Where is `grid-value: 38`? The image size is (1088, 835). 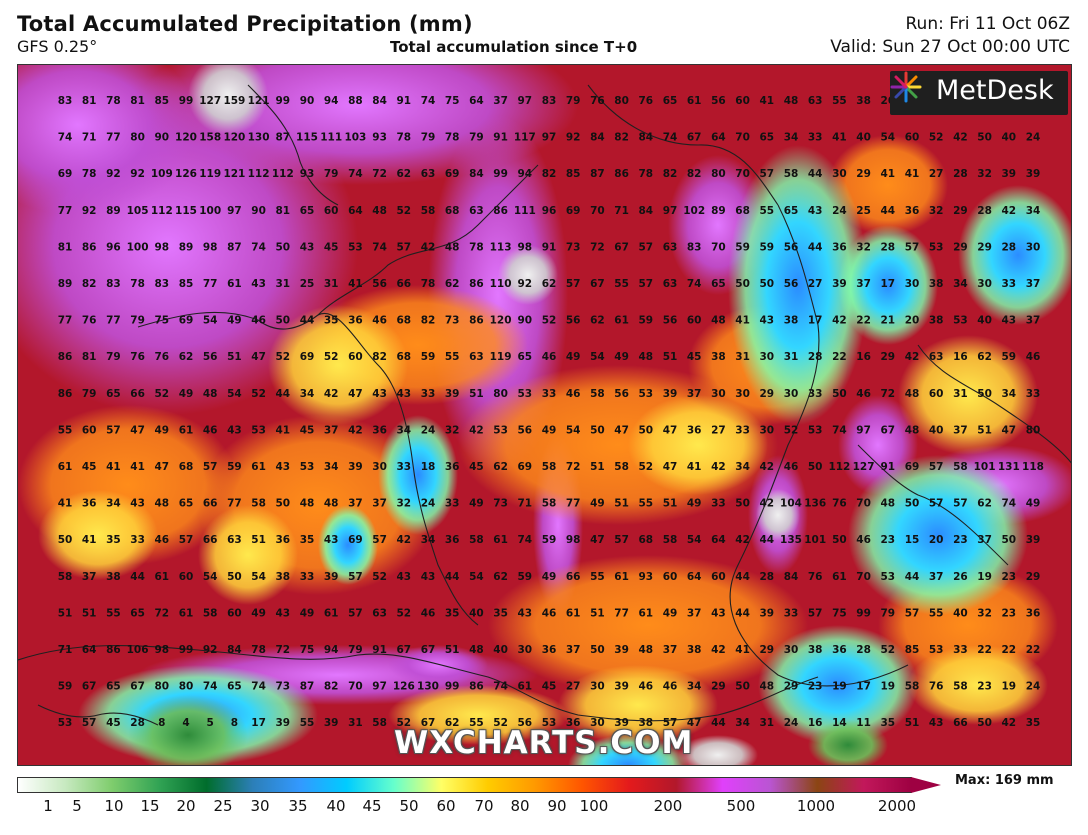 grid-value: 38 is located at coordinates (282, 577).